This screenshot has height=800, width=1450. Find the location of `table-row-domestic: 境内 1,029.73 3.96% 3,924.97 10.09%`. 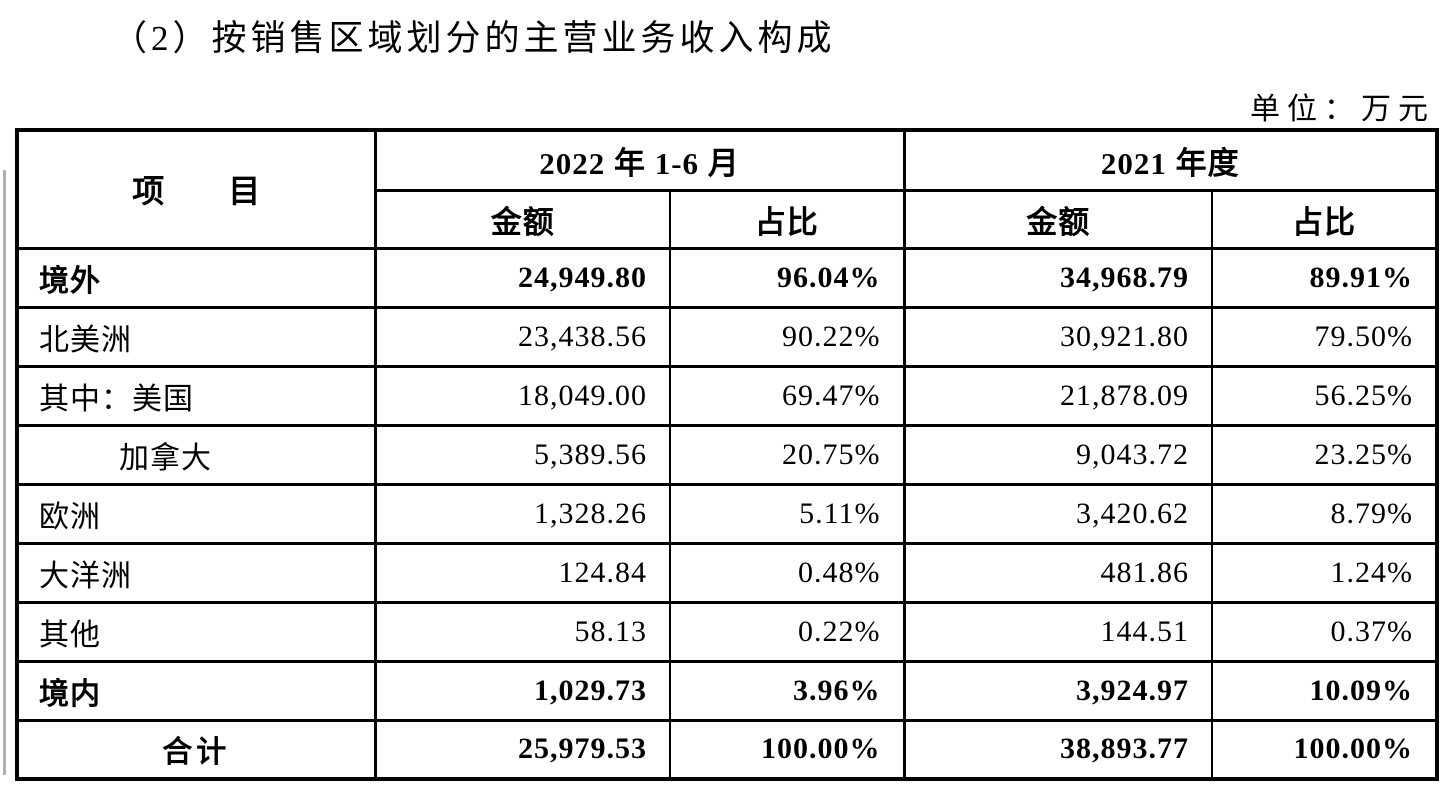

table-row-domestic: 境内 1,029.73 3.96% 3,924.97 10.09% is located at coordinates (727, 690).